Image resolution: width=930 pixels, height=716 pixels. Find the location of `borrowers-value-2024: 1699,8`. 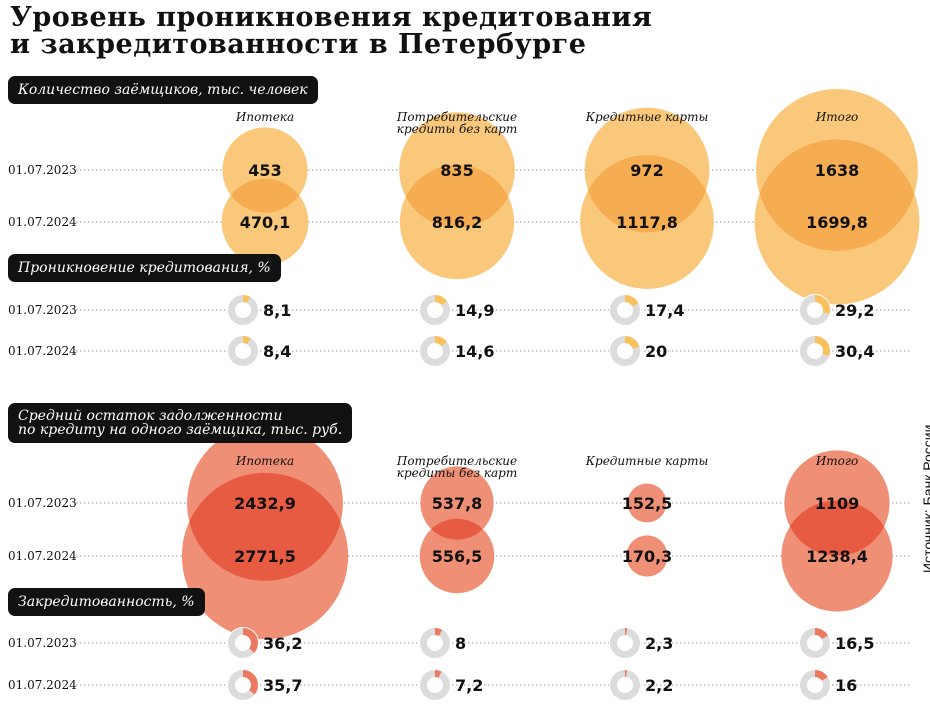

borrowers-value-2024: 1699,8 is located at coordinates (837, 222).